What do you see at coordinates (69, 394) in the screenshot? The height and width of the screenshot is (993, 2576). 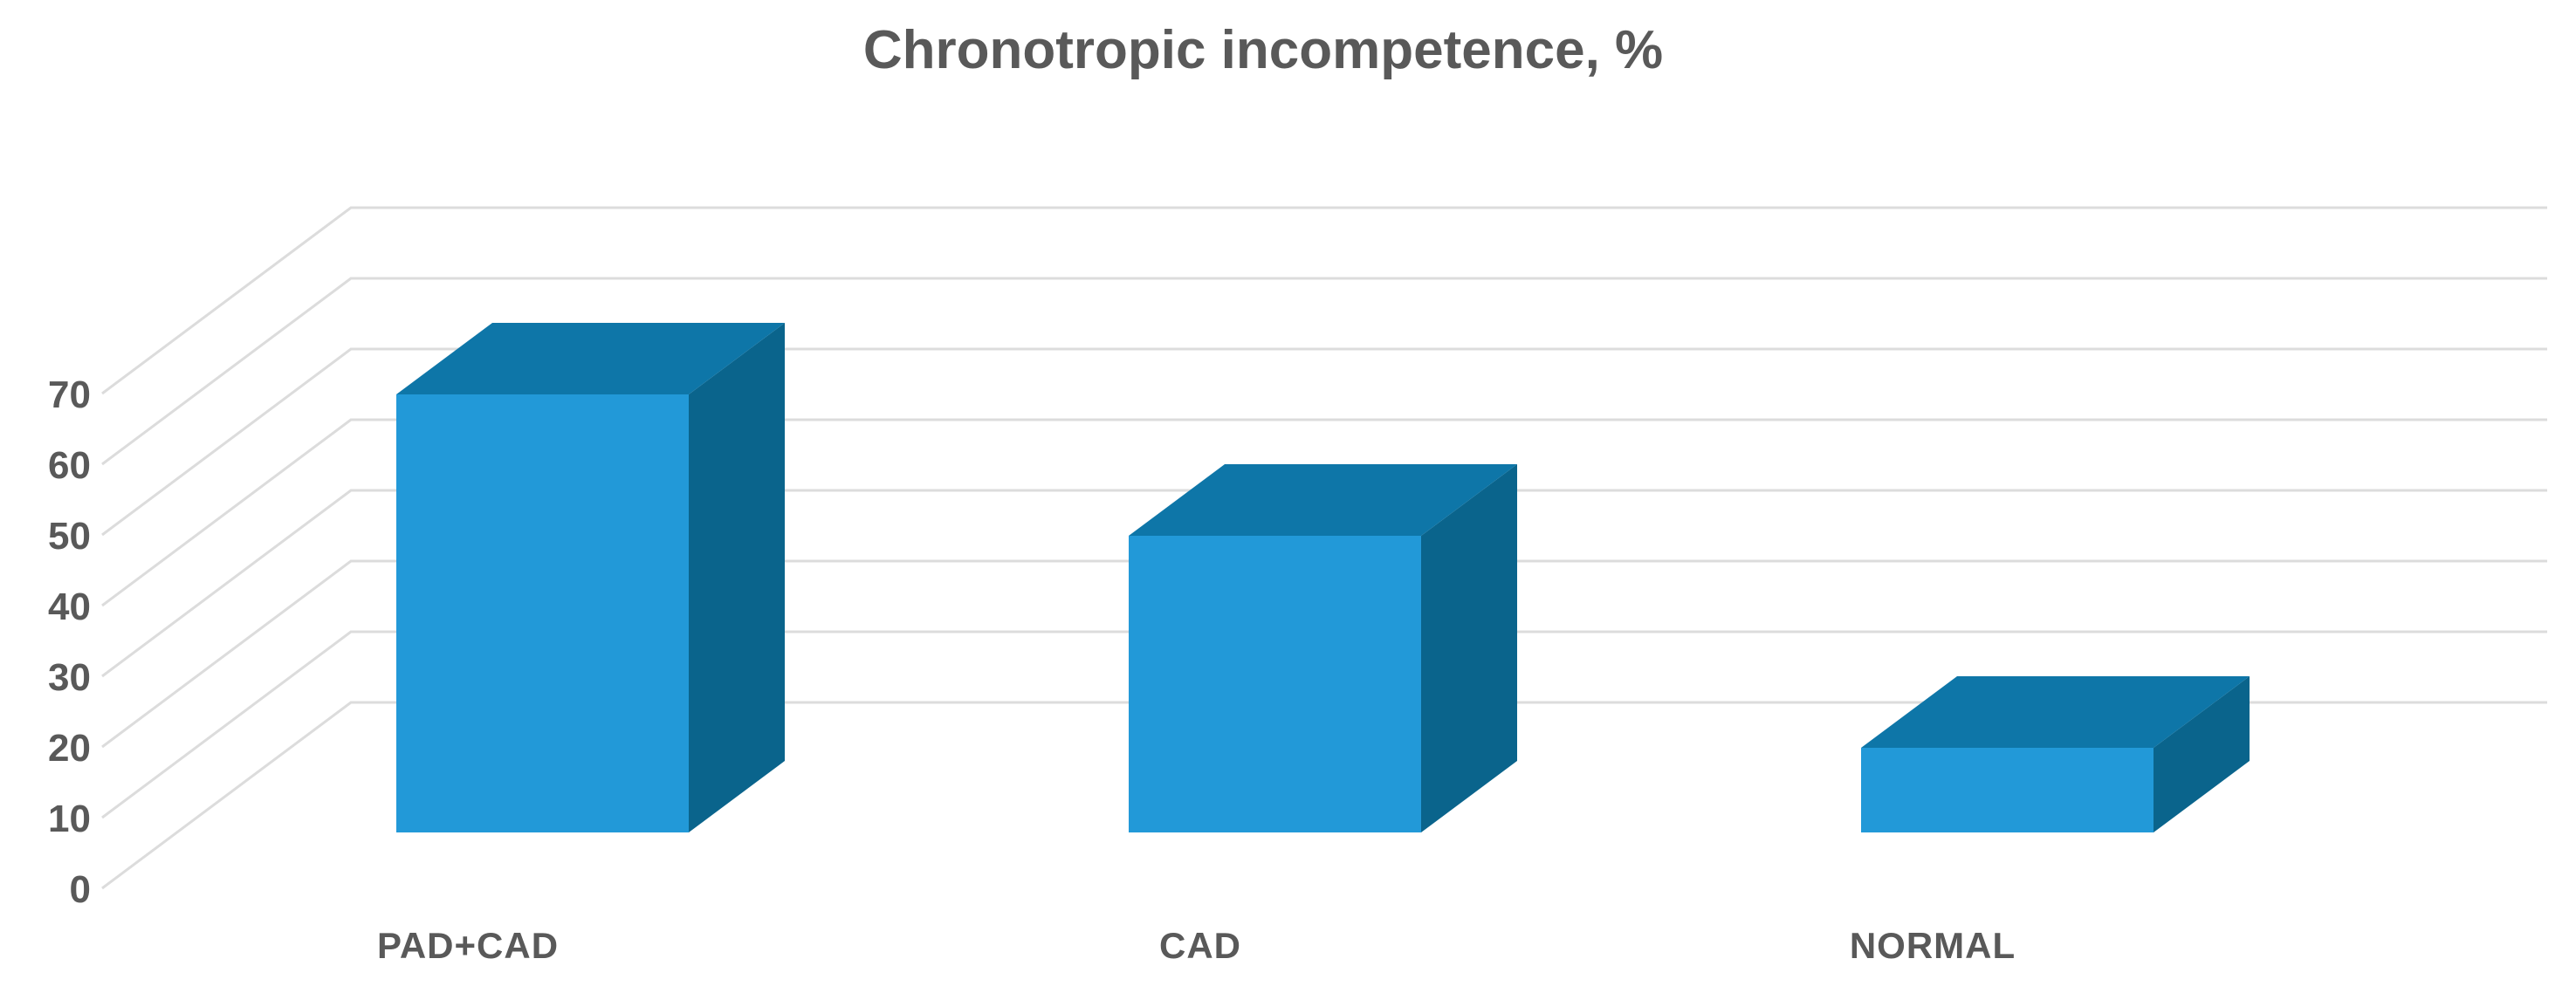 I see `y-tick-label-70: 70` at bounding box center [69, 394].